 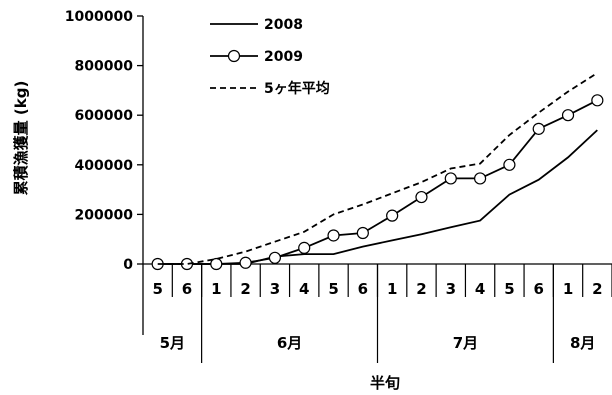 What do you see at coordinates (104, 215) in the screenshot?
I see `y-tick-label: 200000` at bounding box center [104, 215].